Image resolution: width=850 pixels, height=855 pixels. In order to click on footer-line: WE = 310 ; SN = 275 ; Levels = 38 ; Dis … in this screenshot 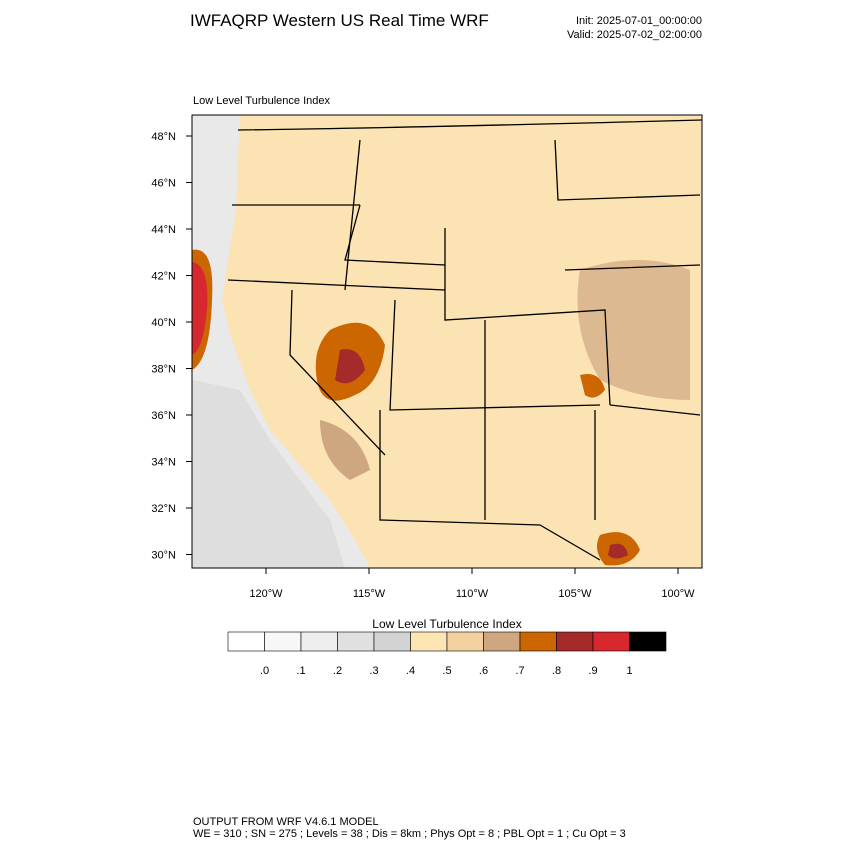, I will do `click(409, 834)`.